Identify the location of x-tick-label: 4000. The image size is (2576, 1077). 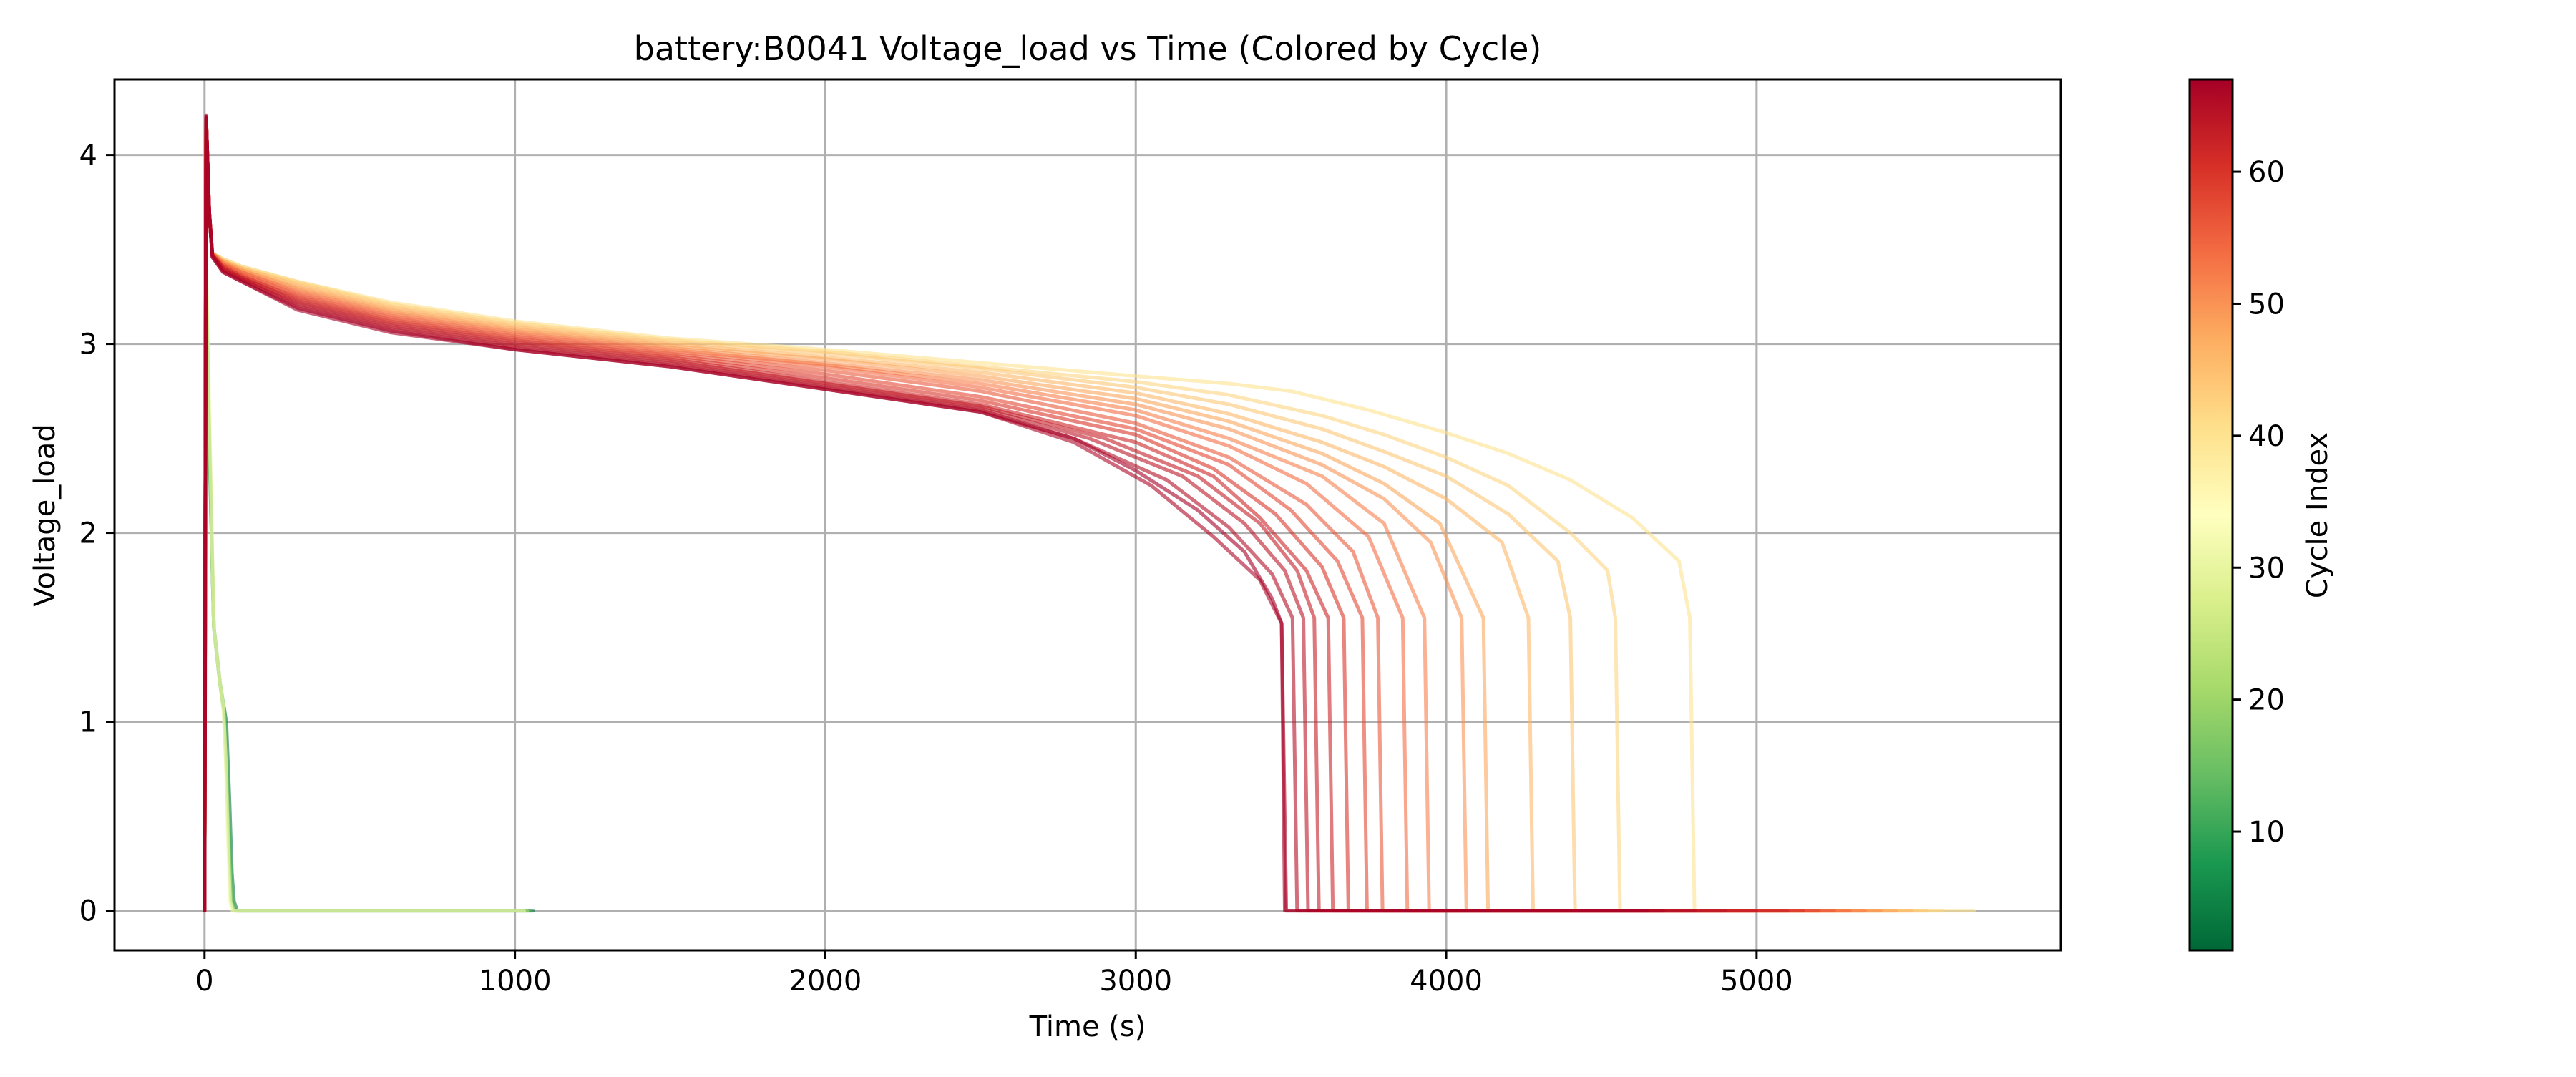
(1446, 981).